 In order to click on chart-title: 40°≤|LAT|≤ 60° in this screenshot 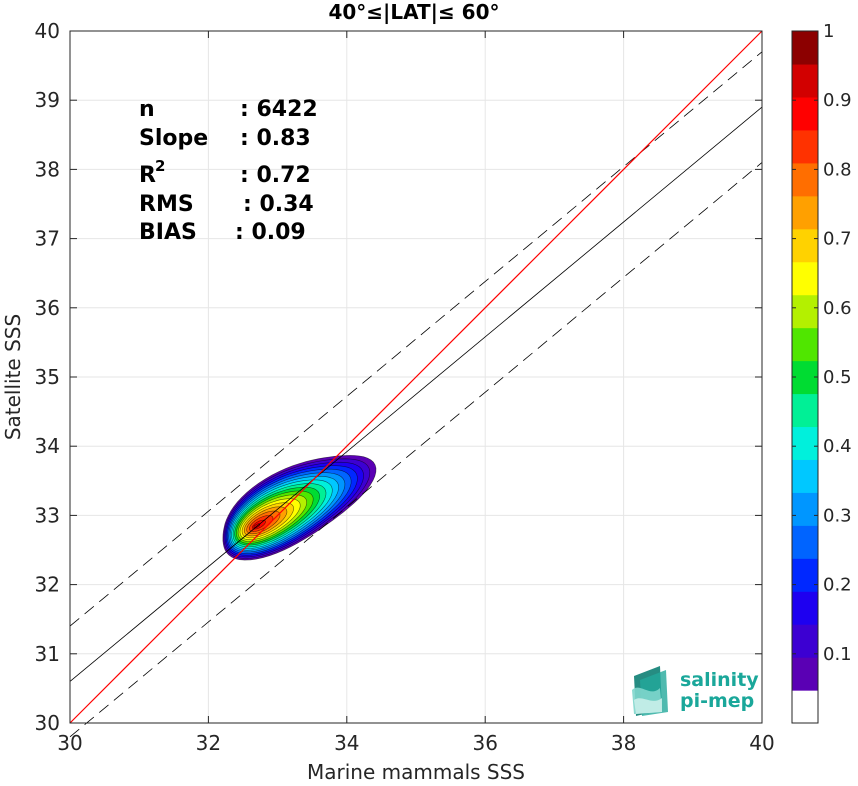, I will do `click(413, 12)`.